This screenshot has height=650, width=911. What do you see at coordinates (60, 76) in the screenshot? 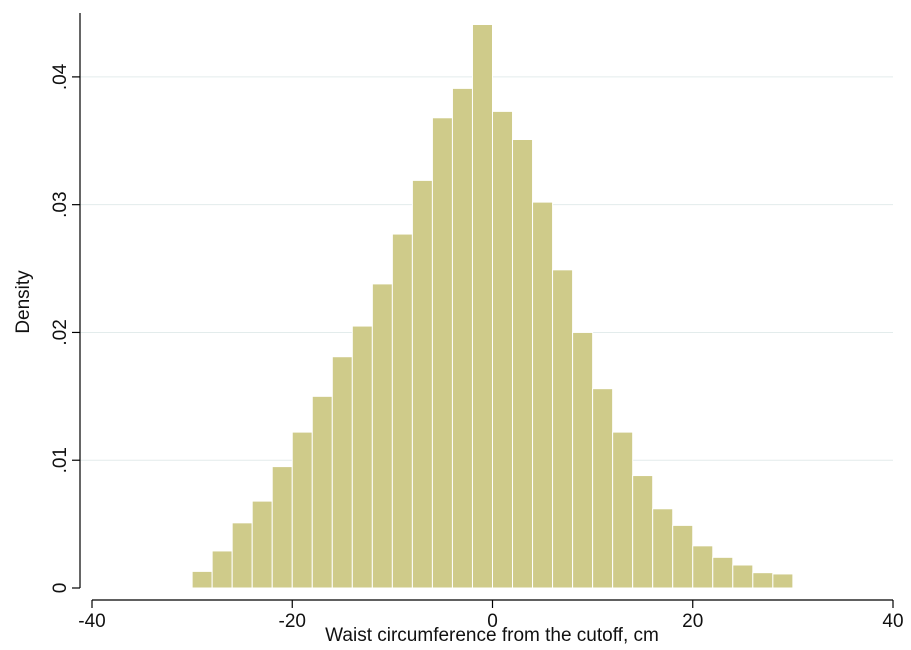
I see `y-tick-label: .04` at bounding box center [60, 76].